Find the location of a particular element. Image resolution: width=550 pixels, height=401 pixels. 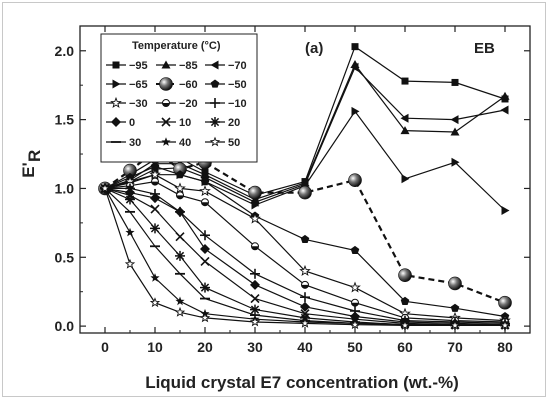

x-tick-label: 0 is located at coordinates (105, 347).